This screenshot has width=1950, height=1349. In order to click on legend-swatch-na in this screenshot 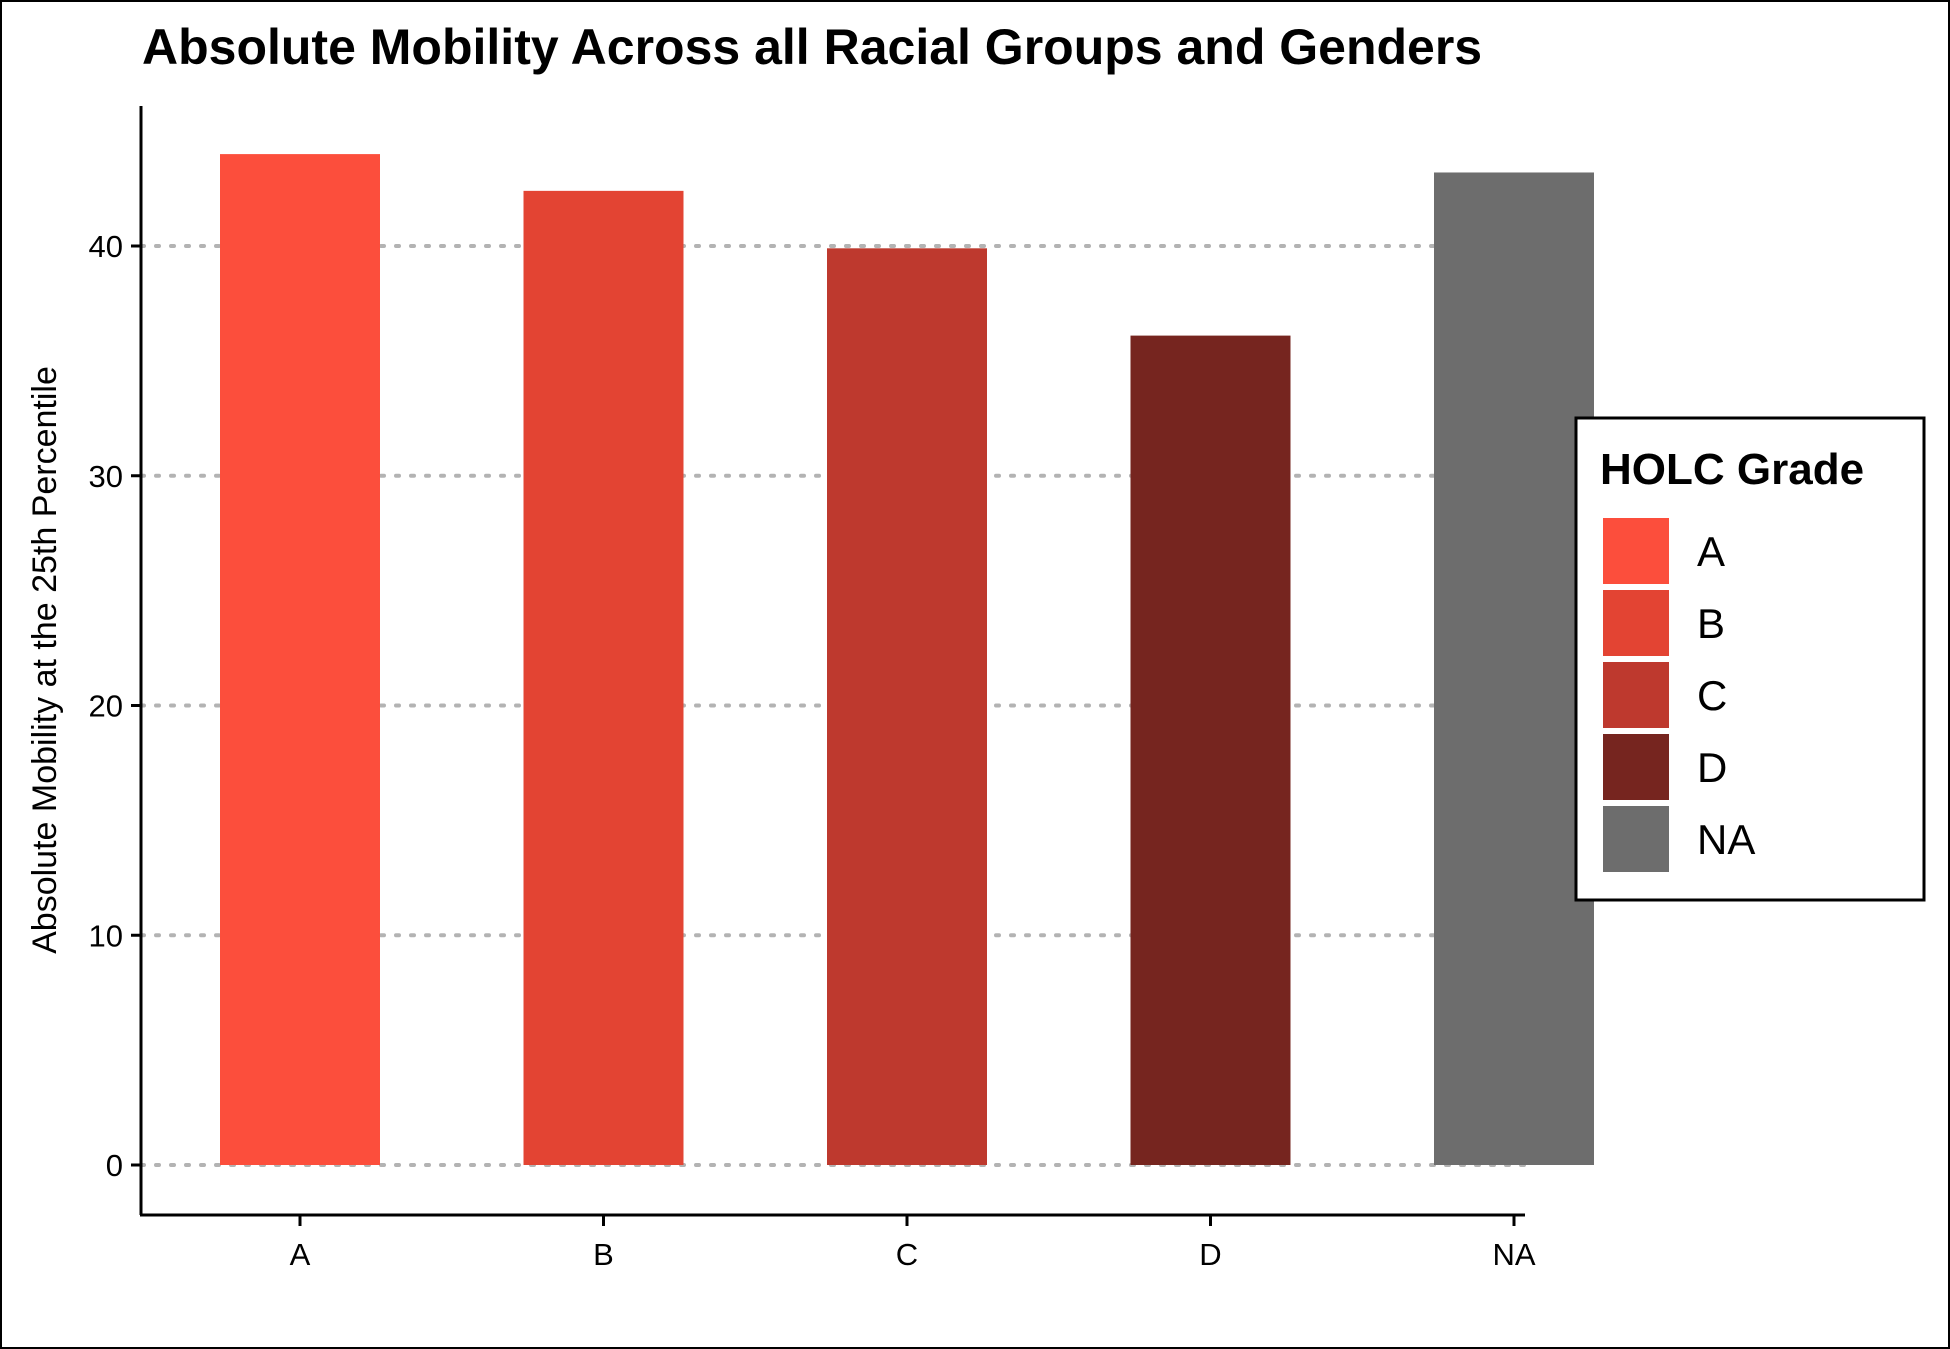, I will do `click(1636, 839)`.